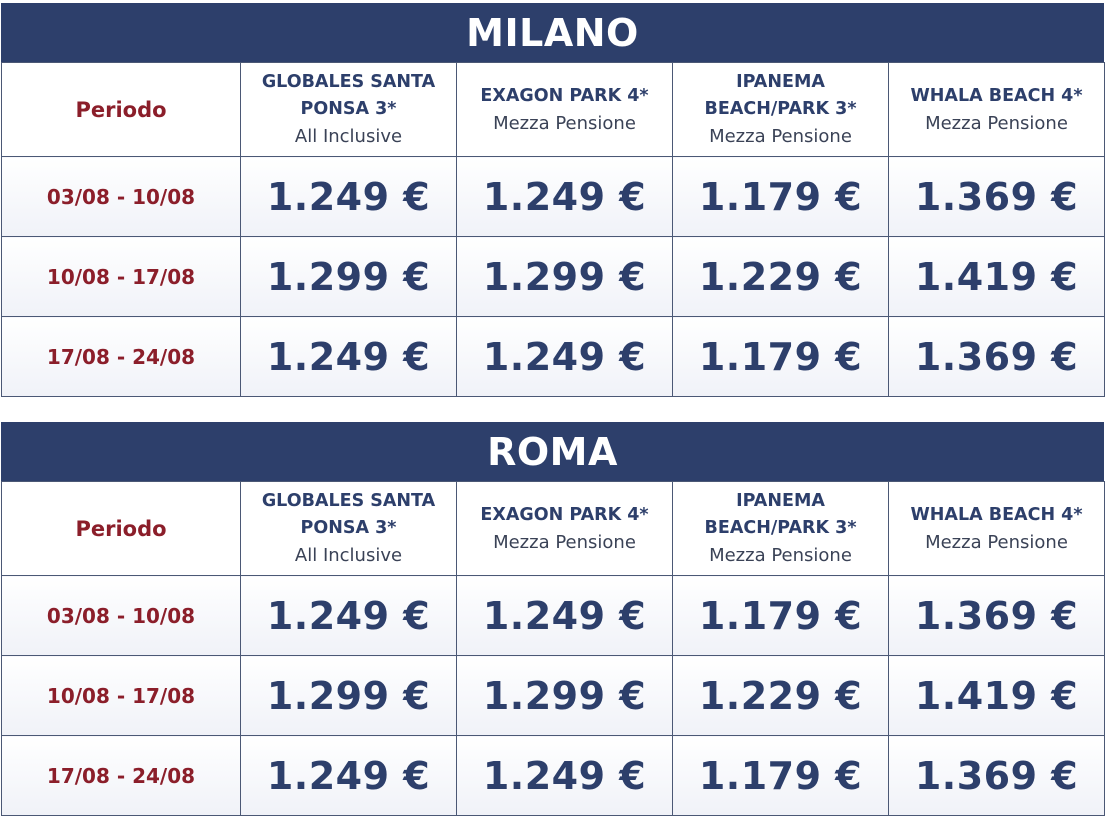 The image size is (1106, 817). I want to click on city-title-roma: ROMA, so click(552, 451).